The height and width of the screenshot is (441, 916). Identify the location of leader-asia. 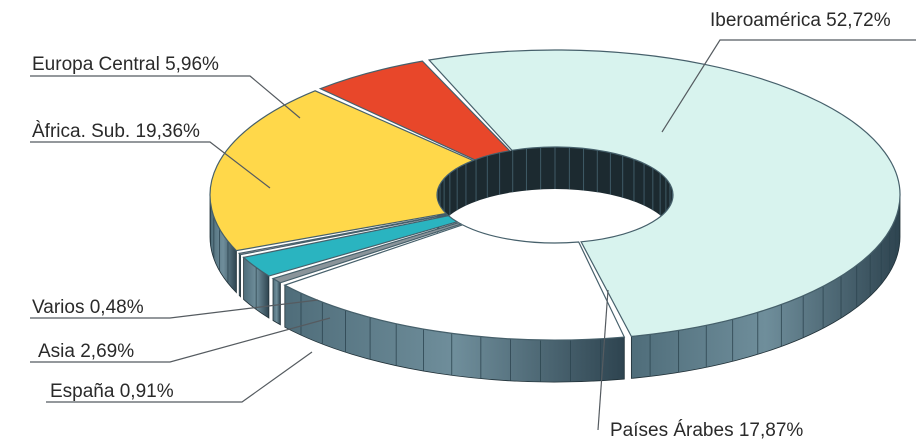
(180, 340).